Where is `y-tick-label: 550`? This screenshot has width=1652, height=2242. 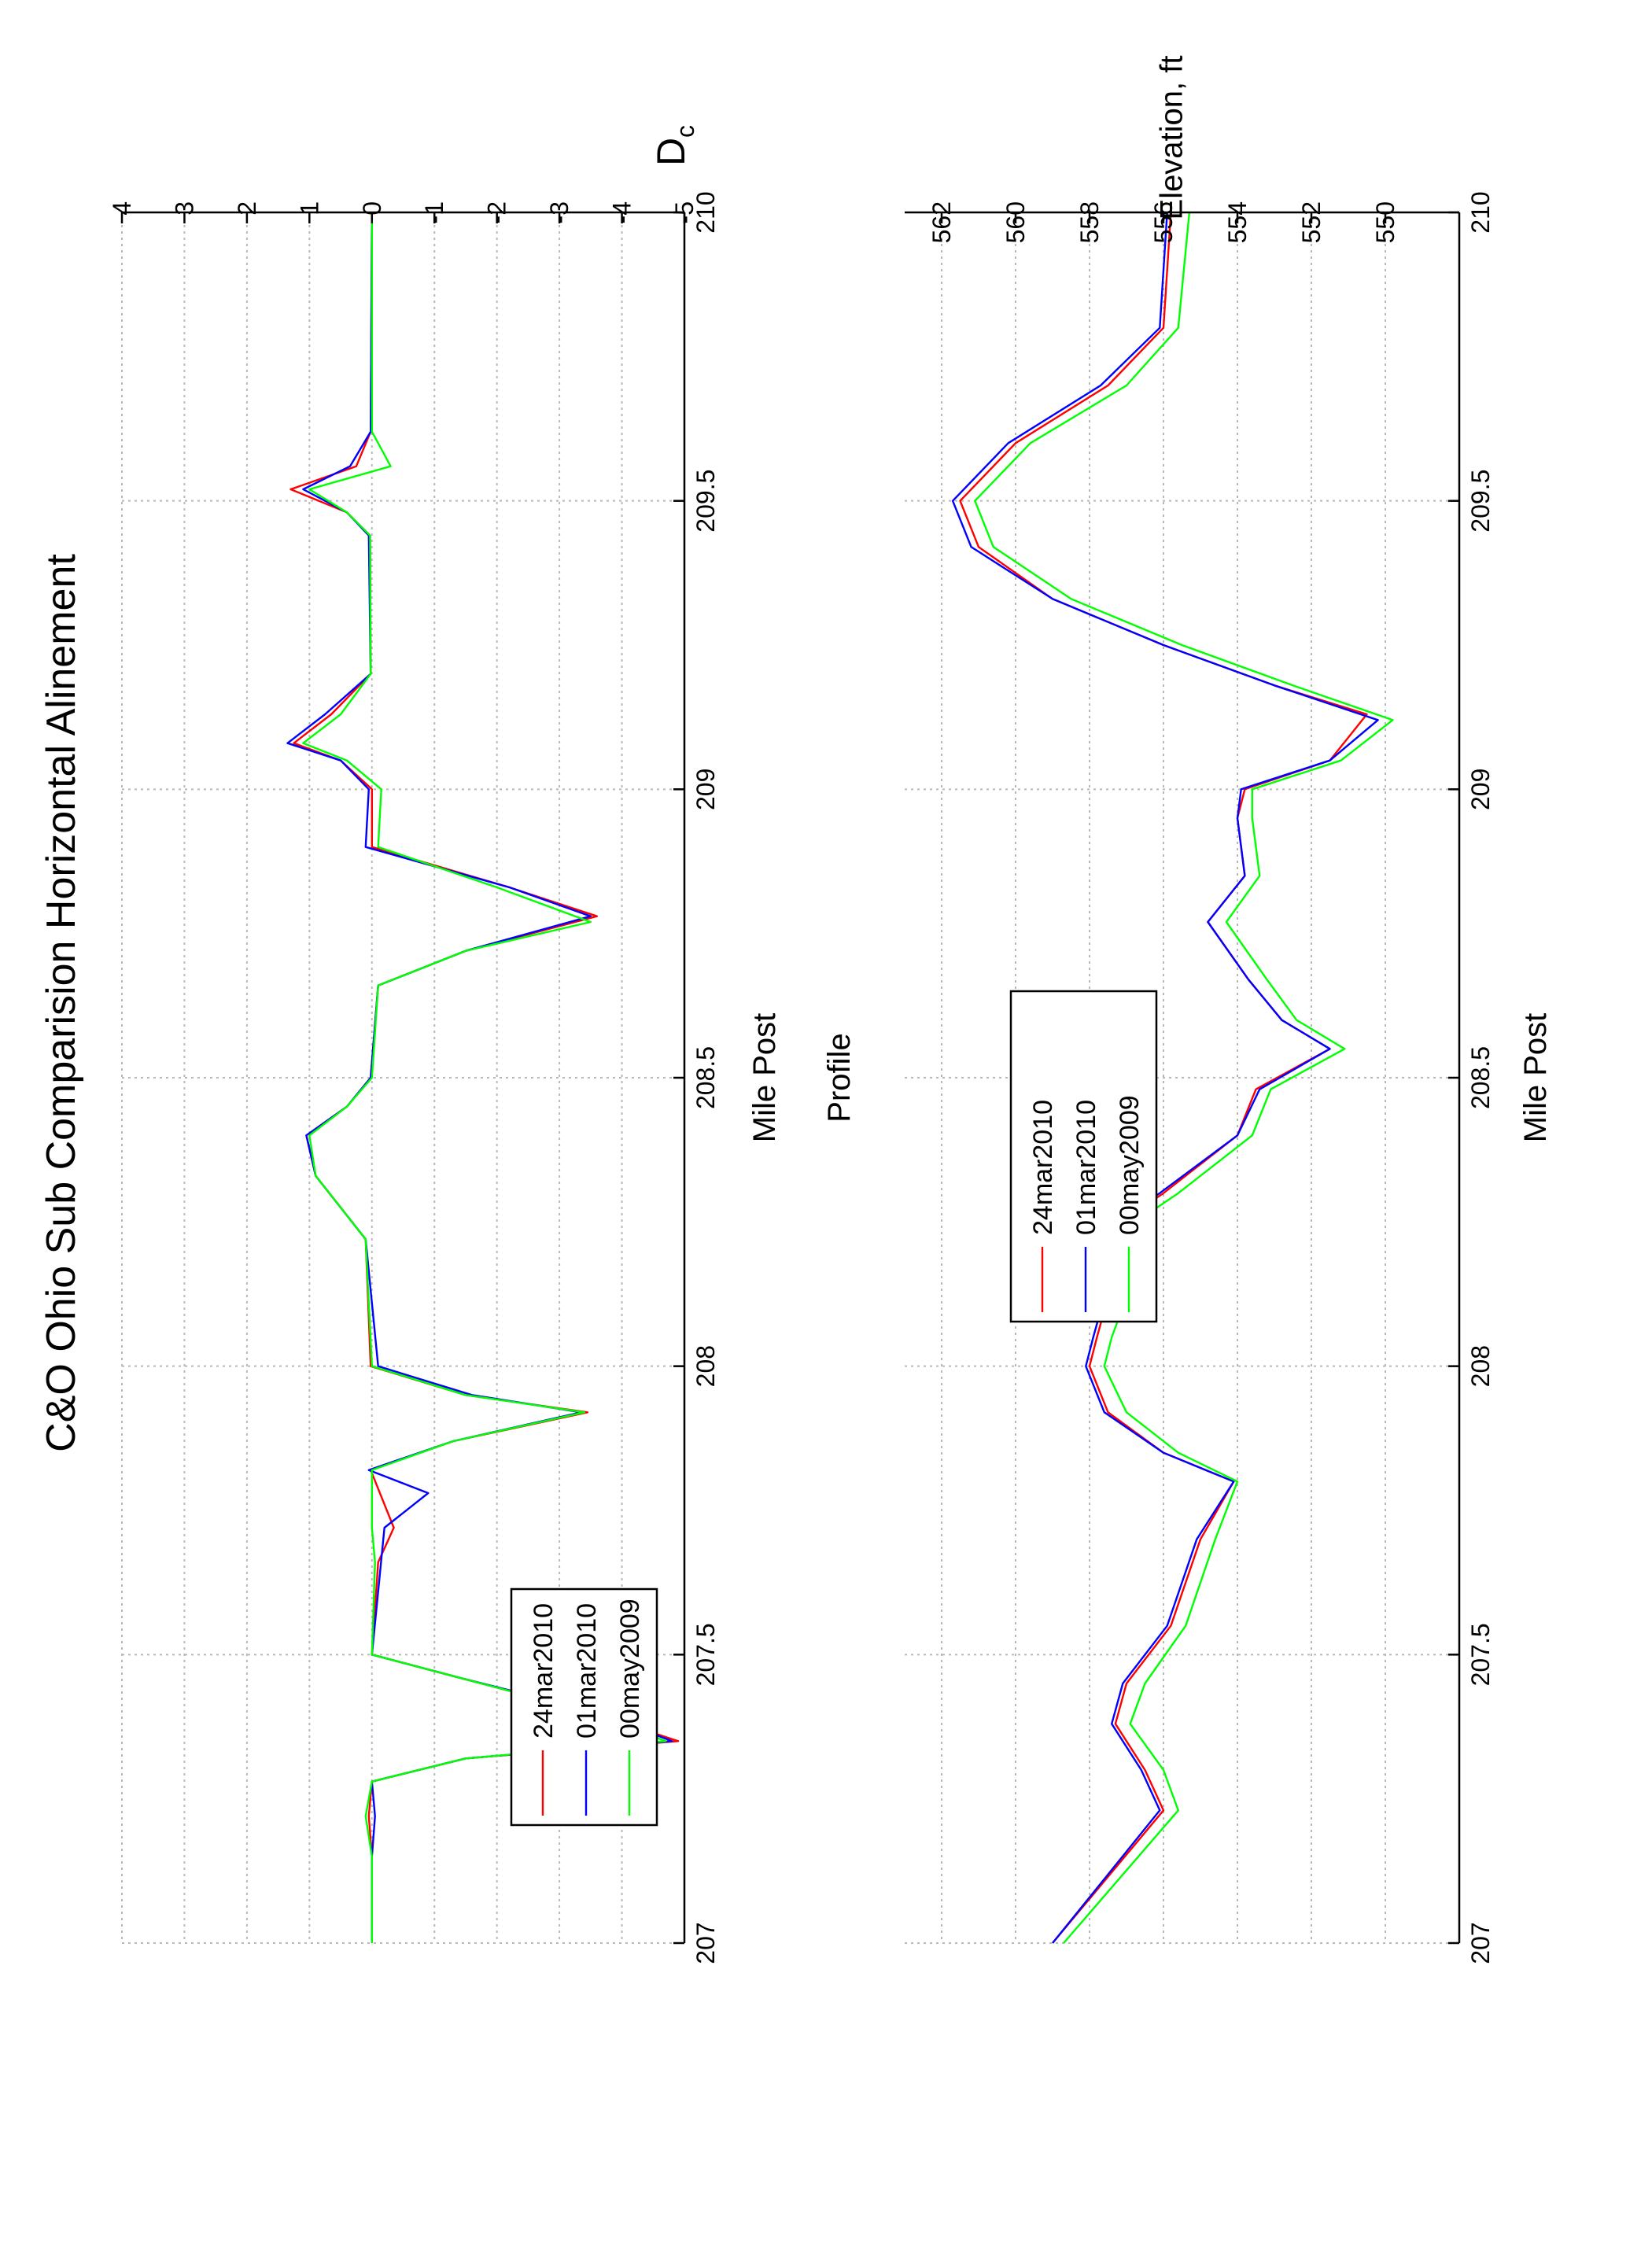 y-tick-label: 550 is located at coordinates (1385, 222).